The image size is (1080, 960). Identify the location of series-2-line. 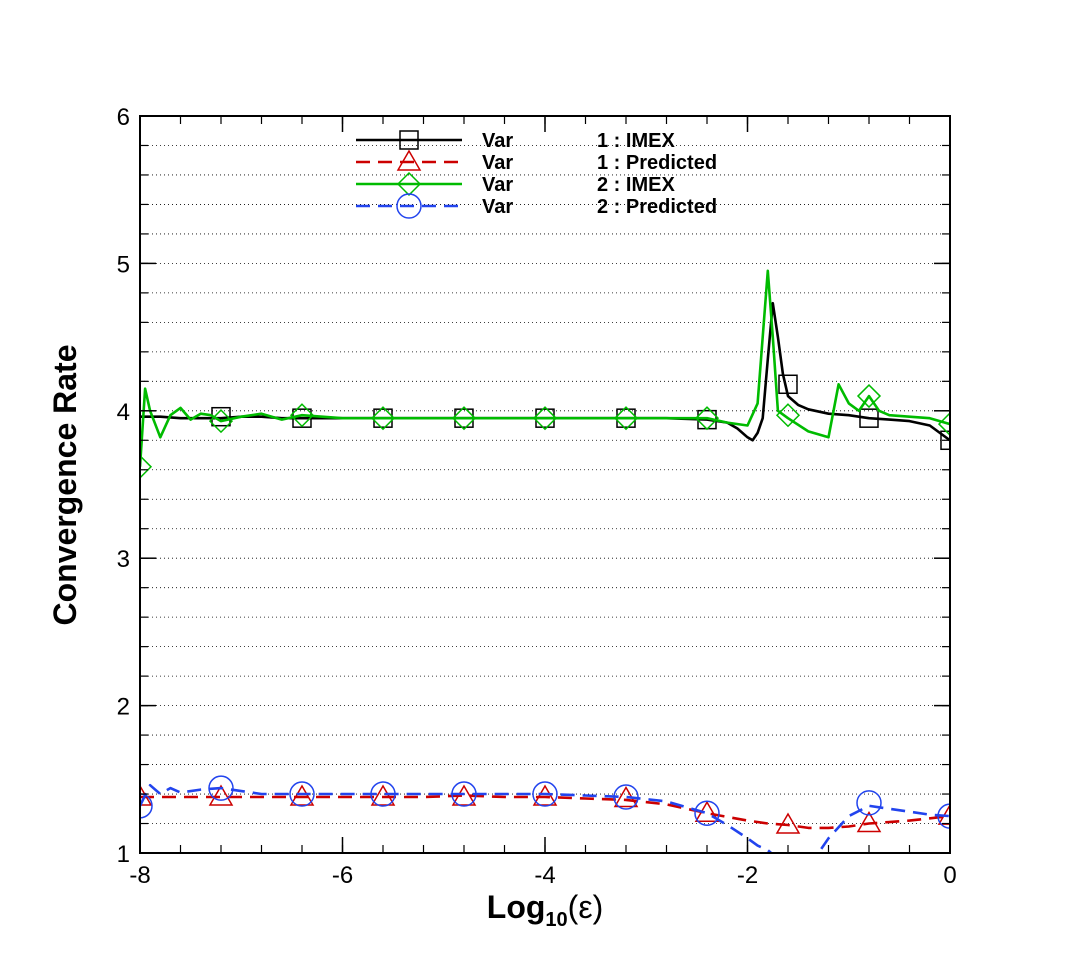
(545, 812).